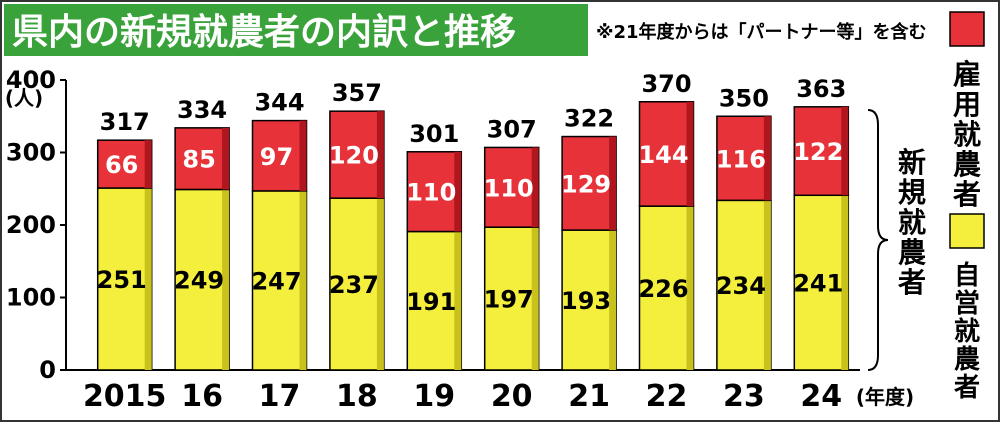  What do you see at coordinates (202, 110) in the screenshot?
I see `total-value-label: 334` at bounding box center [202, 110].